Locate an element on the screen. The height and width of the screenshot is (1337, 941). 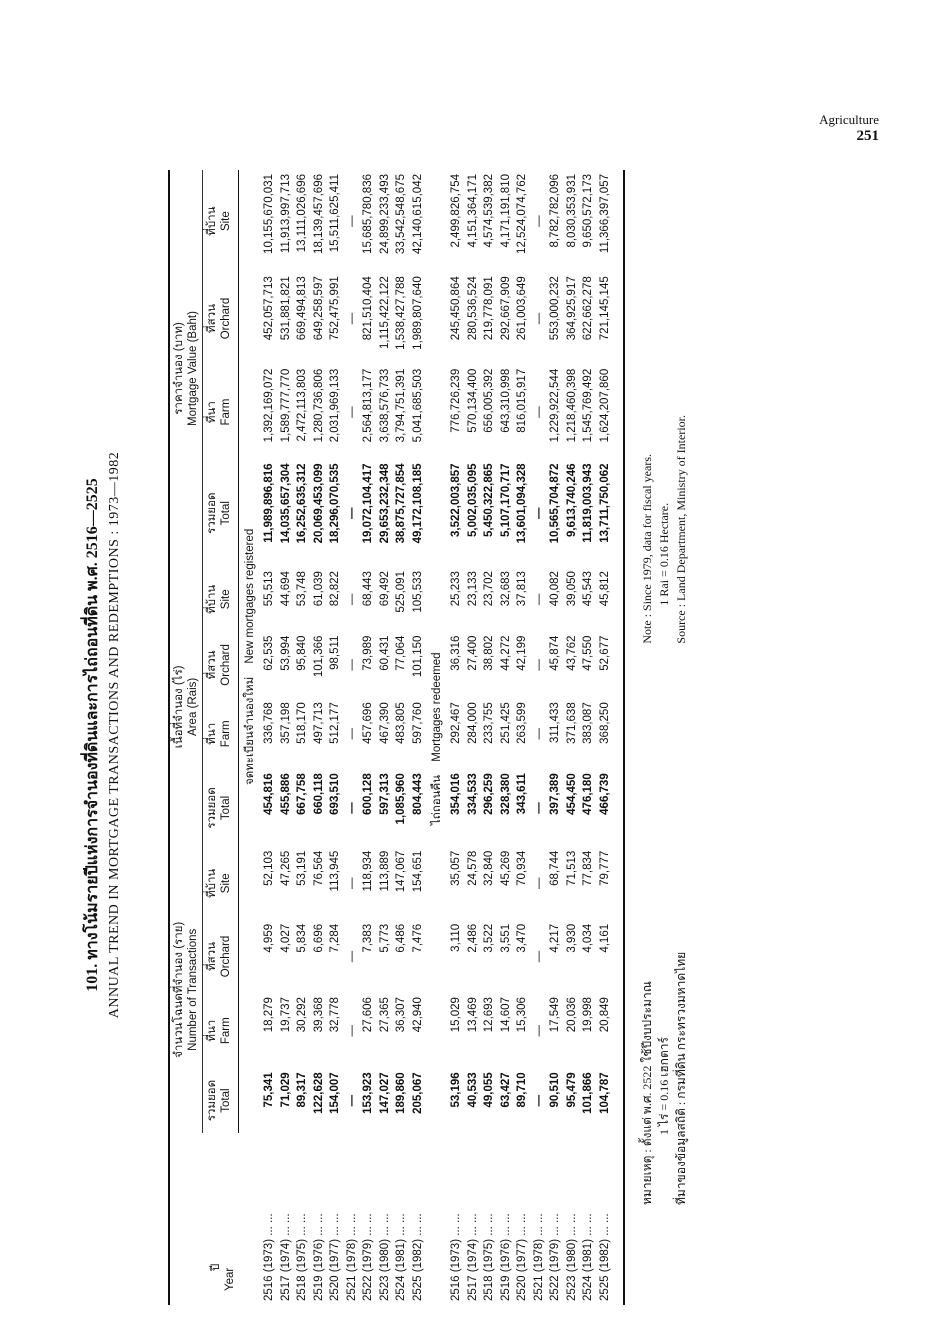
year-header-english: Year is located at coordinates (229, 1279).